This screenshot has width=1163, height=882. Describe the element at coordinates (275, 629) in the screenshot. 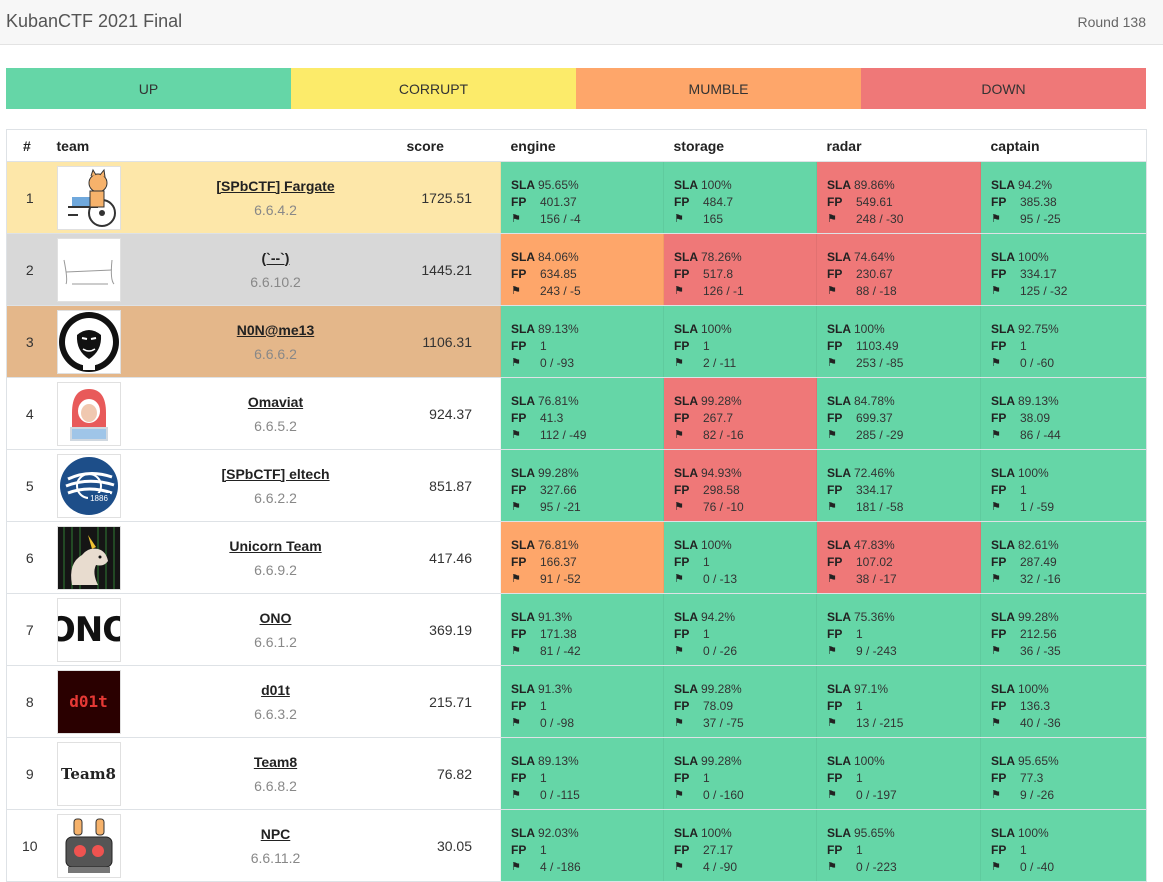

I see `team-cell: ONO 6.6.1.2` at that location.